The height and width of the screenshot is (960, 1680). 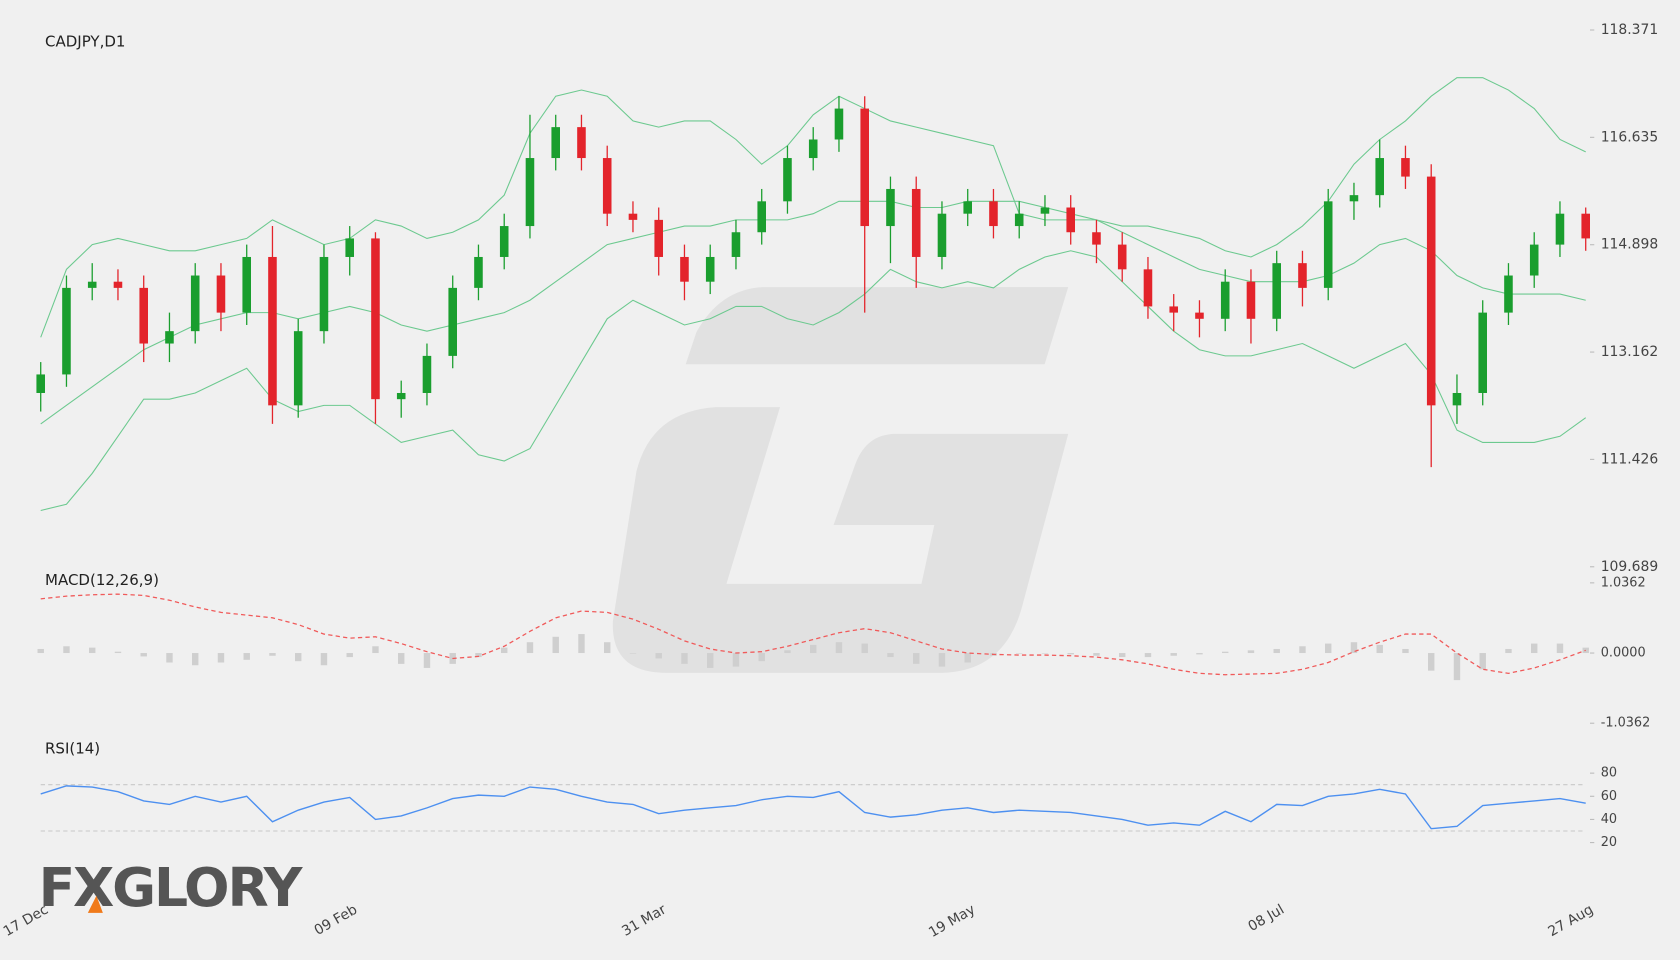 What do you see at coordinates (1630, 245) in the screenshot?
I see `y-tick-label: 114.898` at bounding box center [1630, 245].